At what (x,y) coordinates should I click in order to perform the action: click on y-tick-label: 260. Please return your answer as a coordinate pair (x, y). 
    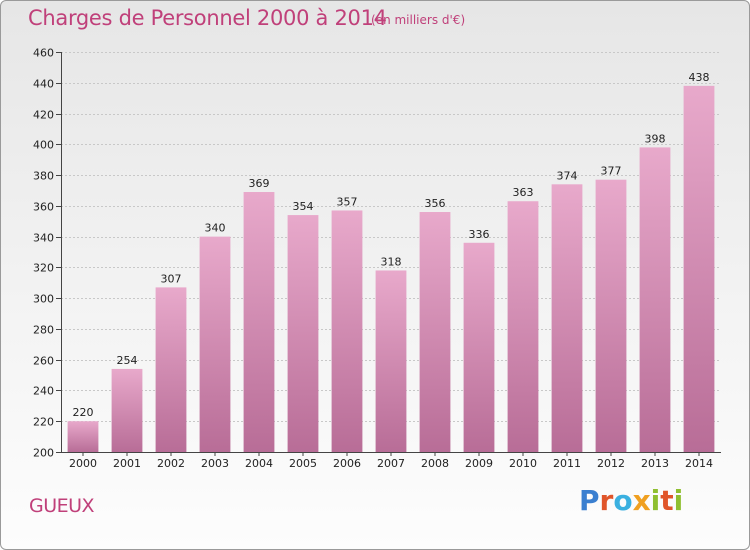
    Looking at the image, I should click on (43, 361).